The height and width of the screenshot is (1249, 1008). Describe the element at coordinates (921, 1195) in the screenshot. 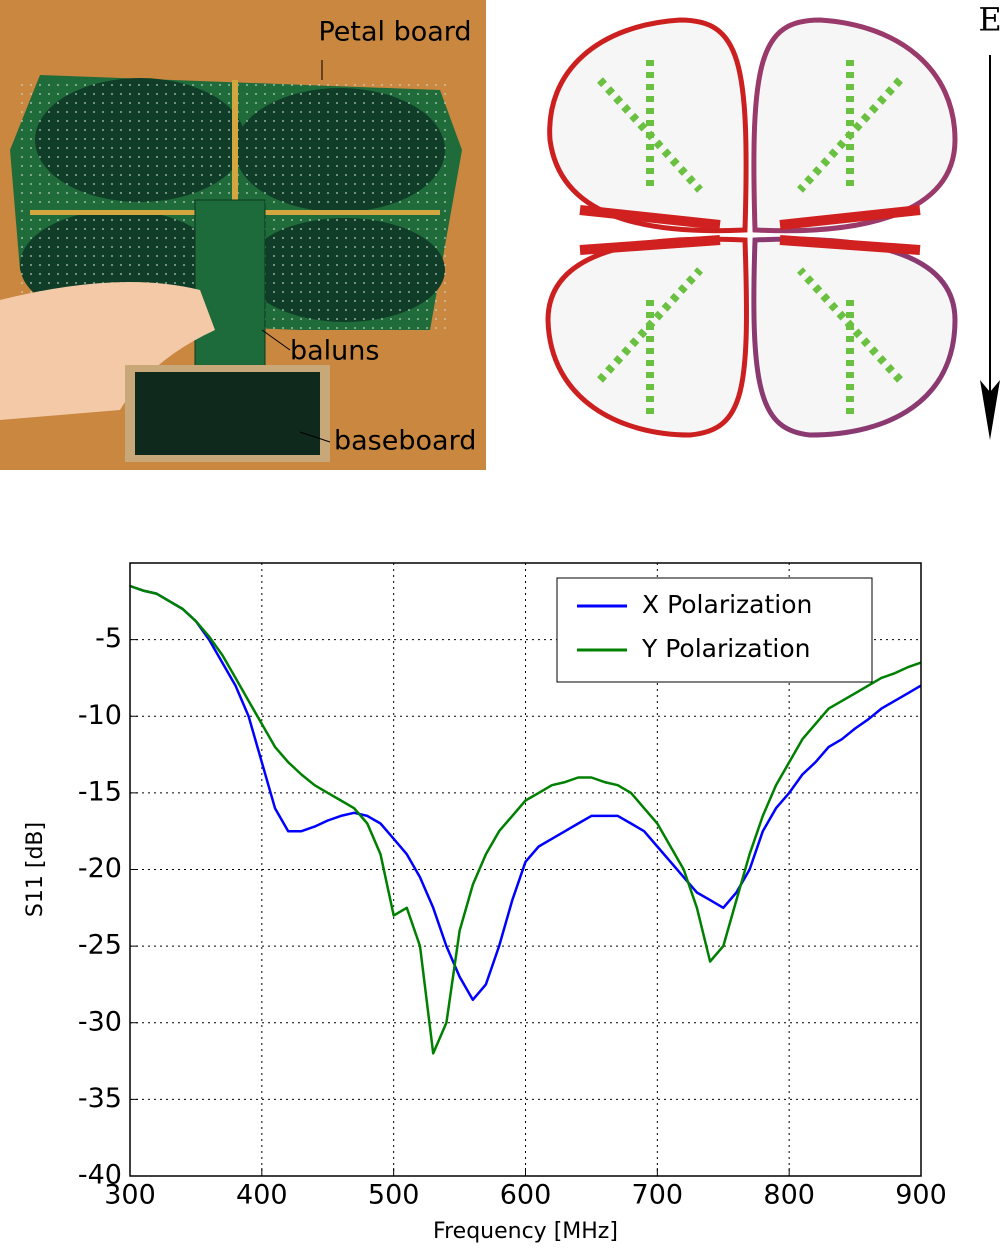

I see `x-tick-label: 900` at that location.